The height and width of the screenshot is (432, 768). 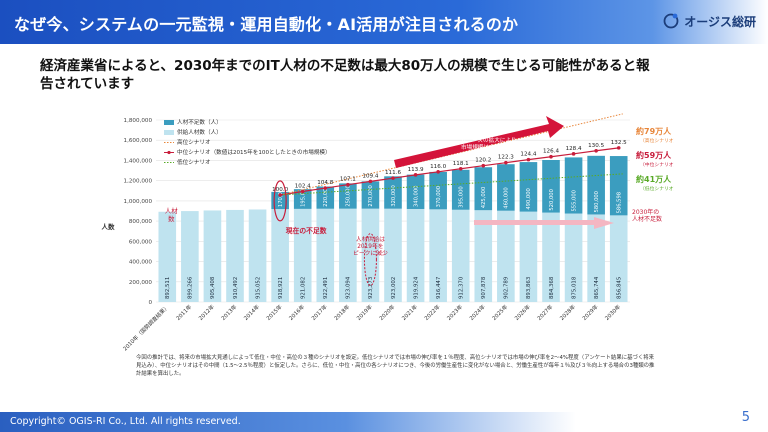 I want to click on shortage-value-label: 580,000, so click(x=597, y=201).